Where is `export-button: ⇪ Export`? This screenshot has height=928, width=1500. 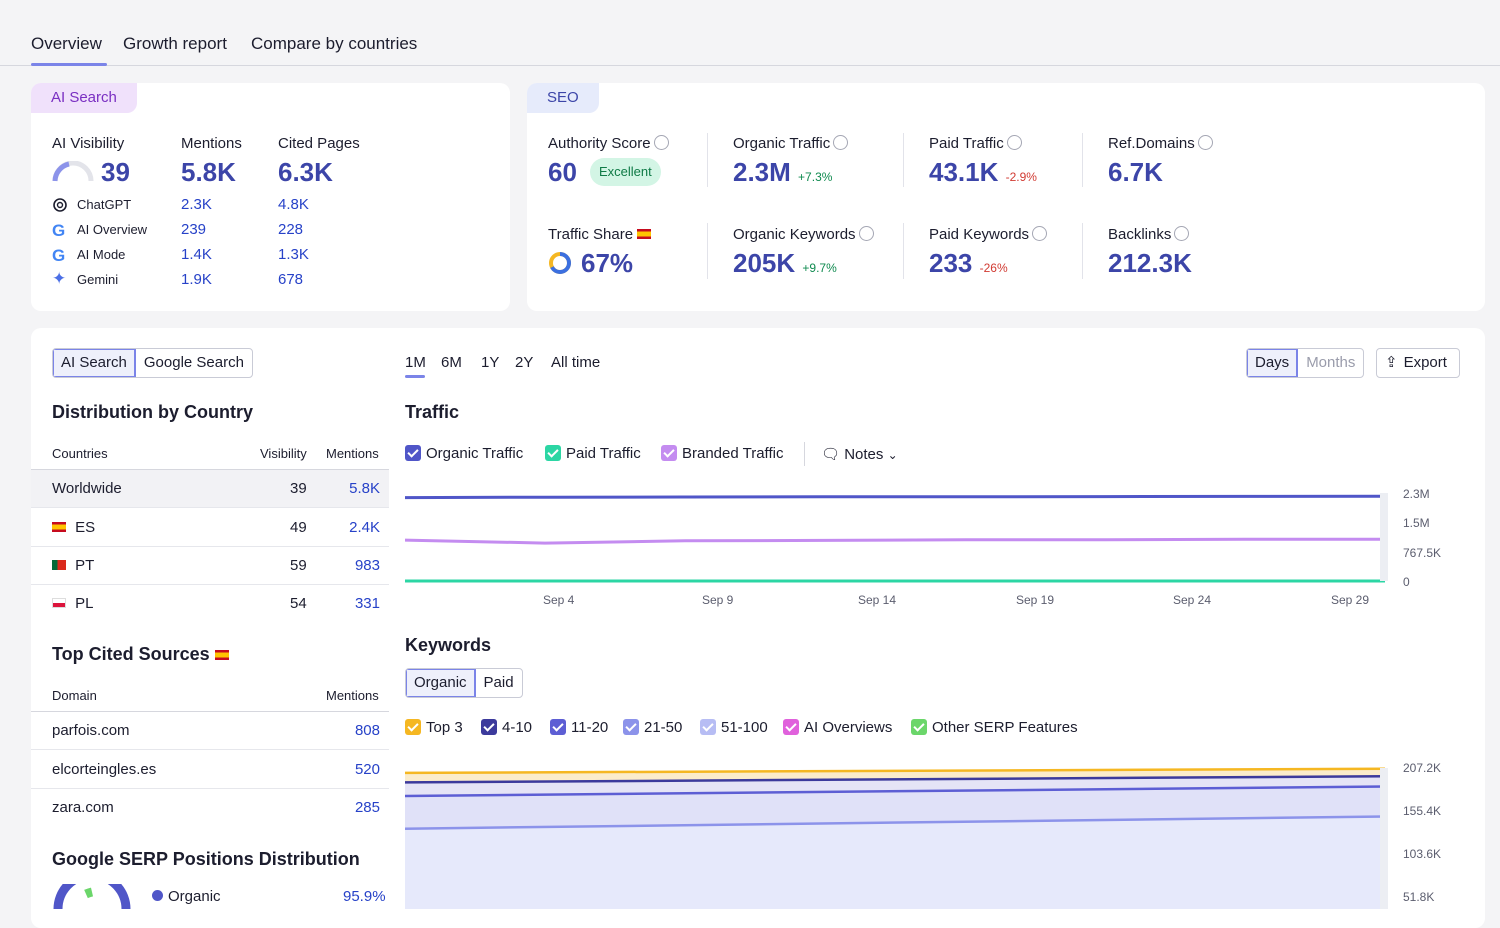 export-button: ⇪ Export is located at coordinates (1418, 363).